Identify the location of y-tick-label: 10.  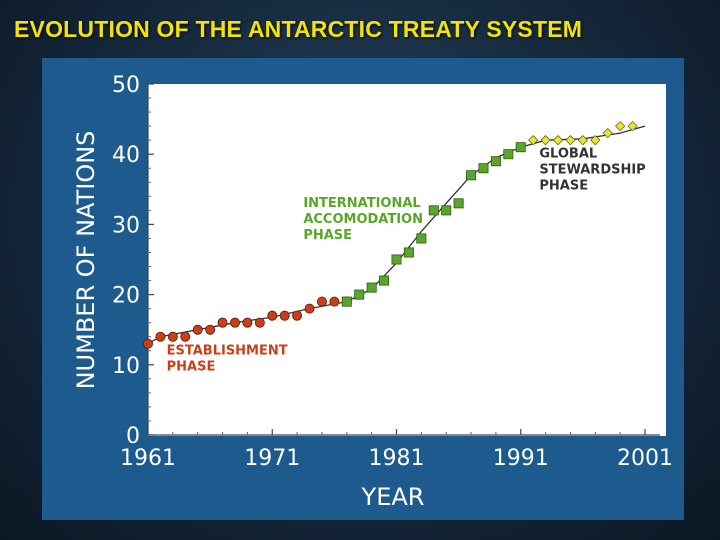
(126, 366).